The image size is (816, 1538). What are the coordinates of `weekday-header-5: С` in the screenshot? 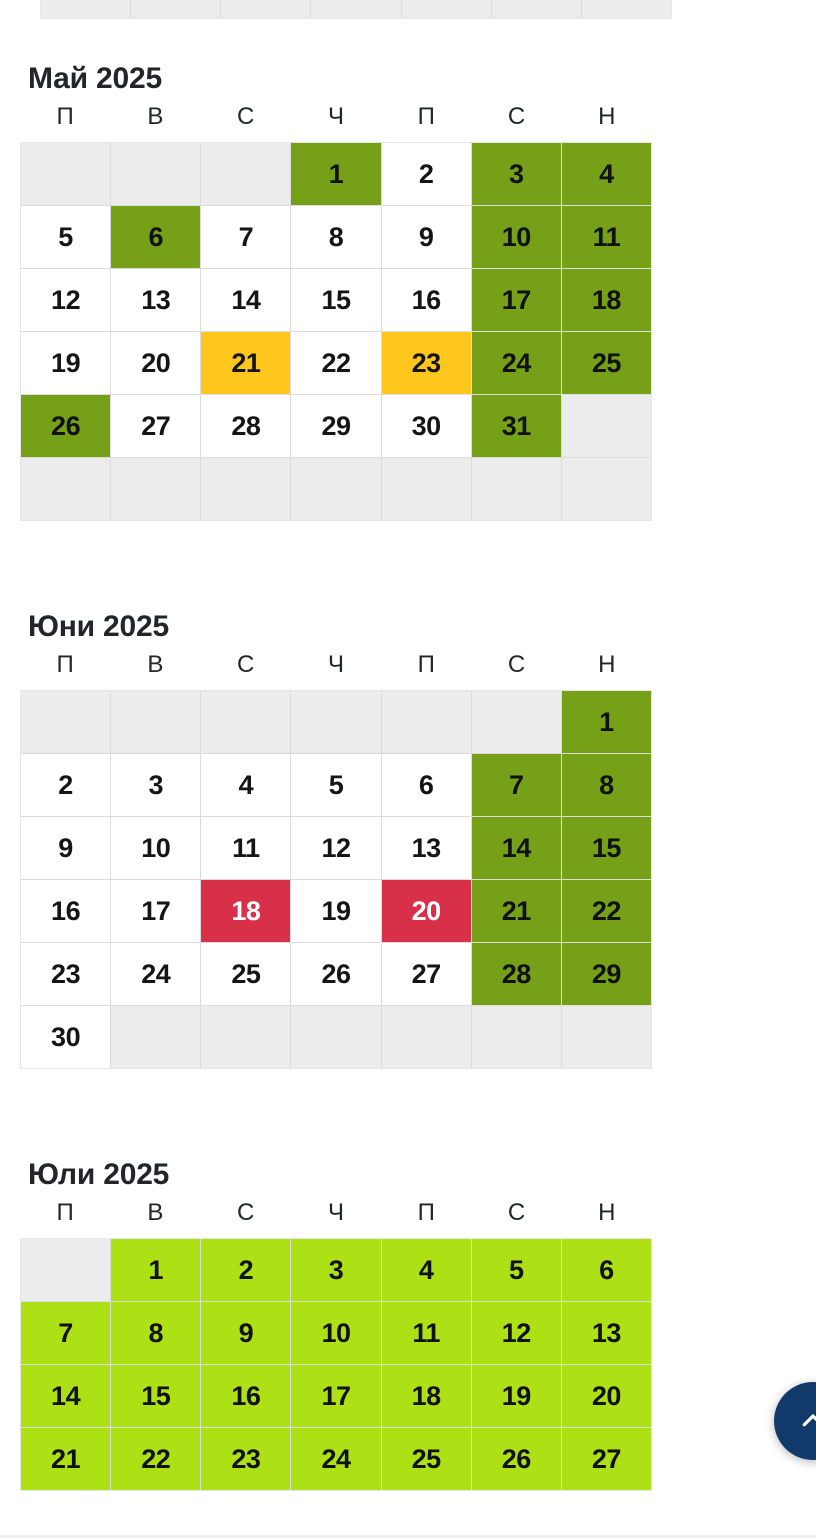 It's located at (516, 116).